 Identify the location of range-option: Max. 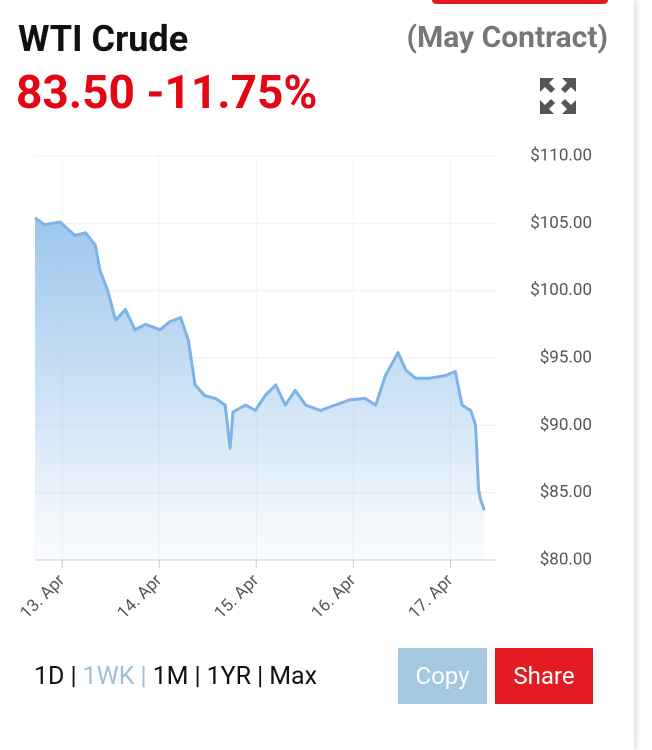
(293, 676).